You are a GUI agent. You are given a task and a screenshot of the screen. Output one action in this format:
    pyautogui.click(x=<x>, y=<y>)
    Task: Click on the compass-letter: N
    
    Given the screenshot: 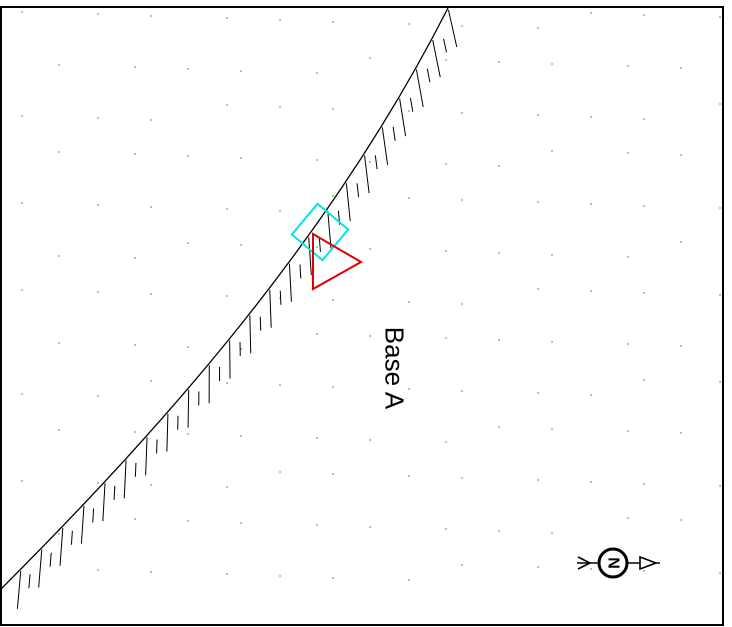 What is the action you would take?
    pyautogui.click(x=613, y=563)
    